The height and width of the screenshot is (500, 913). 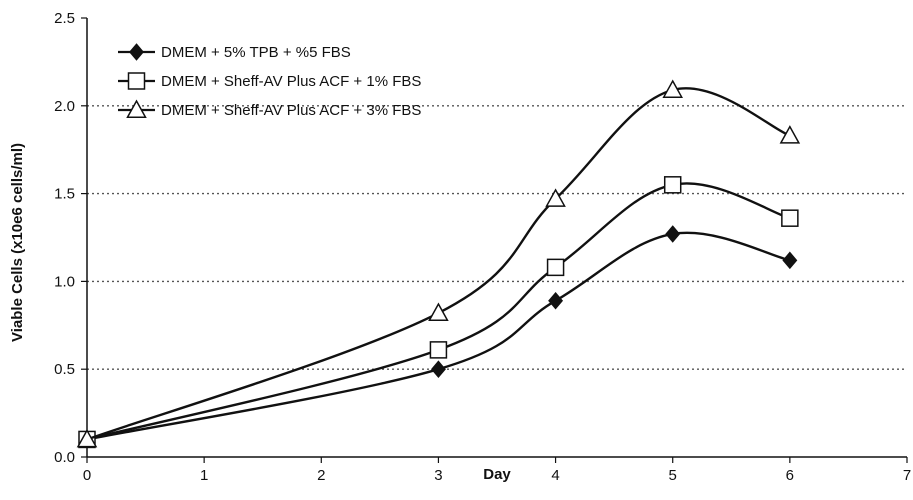 I want to click on legend-label-sheff-3fbs: DMEM + Sheff-AV Plus ACF + 3% FBS, so click(x=291, y=110).